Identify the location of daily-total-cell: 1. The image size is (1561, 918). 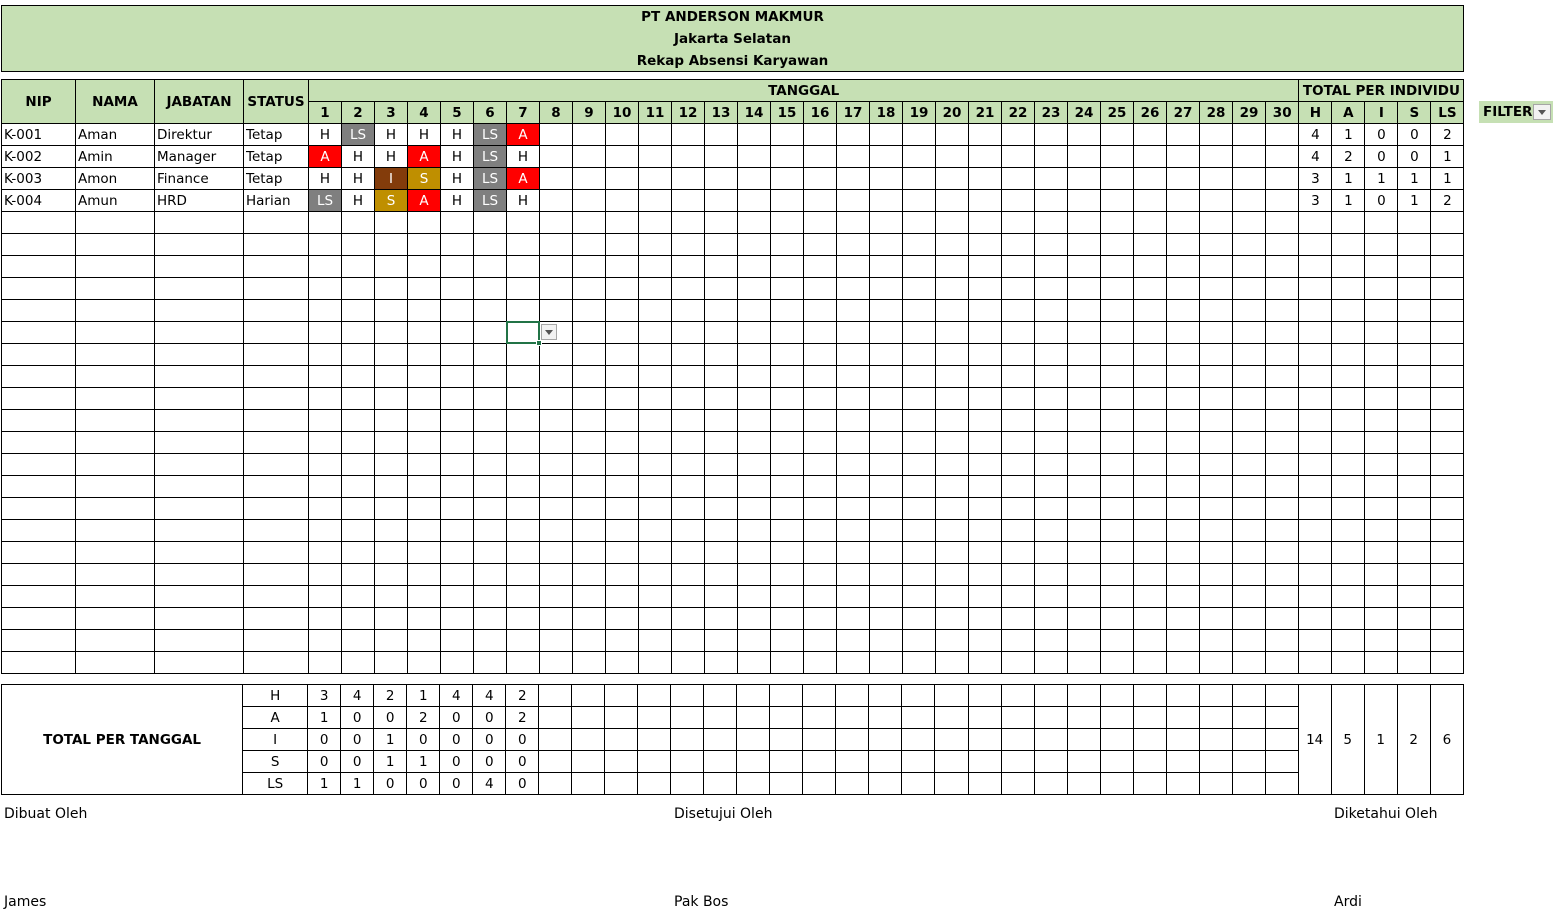
(324, 783).